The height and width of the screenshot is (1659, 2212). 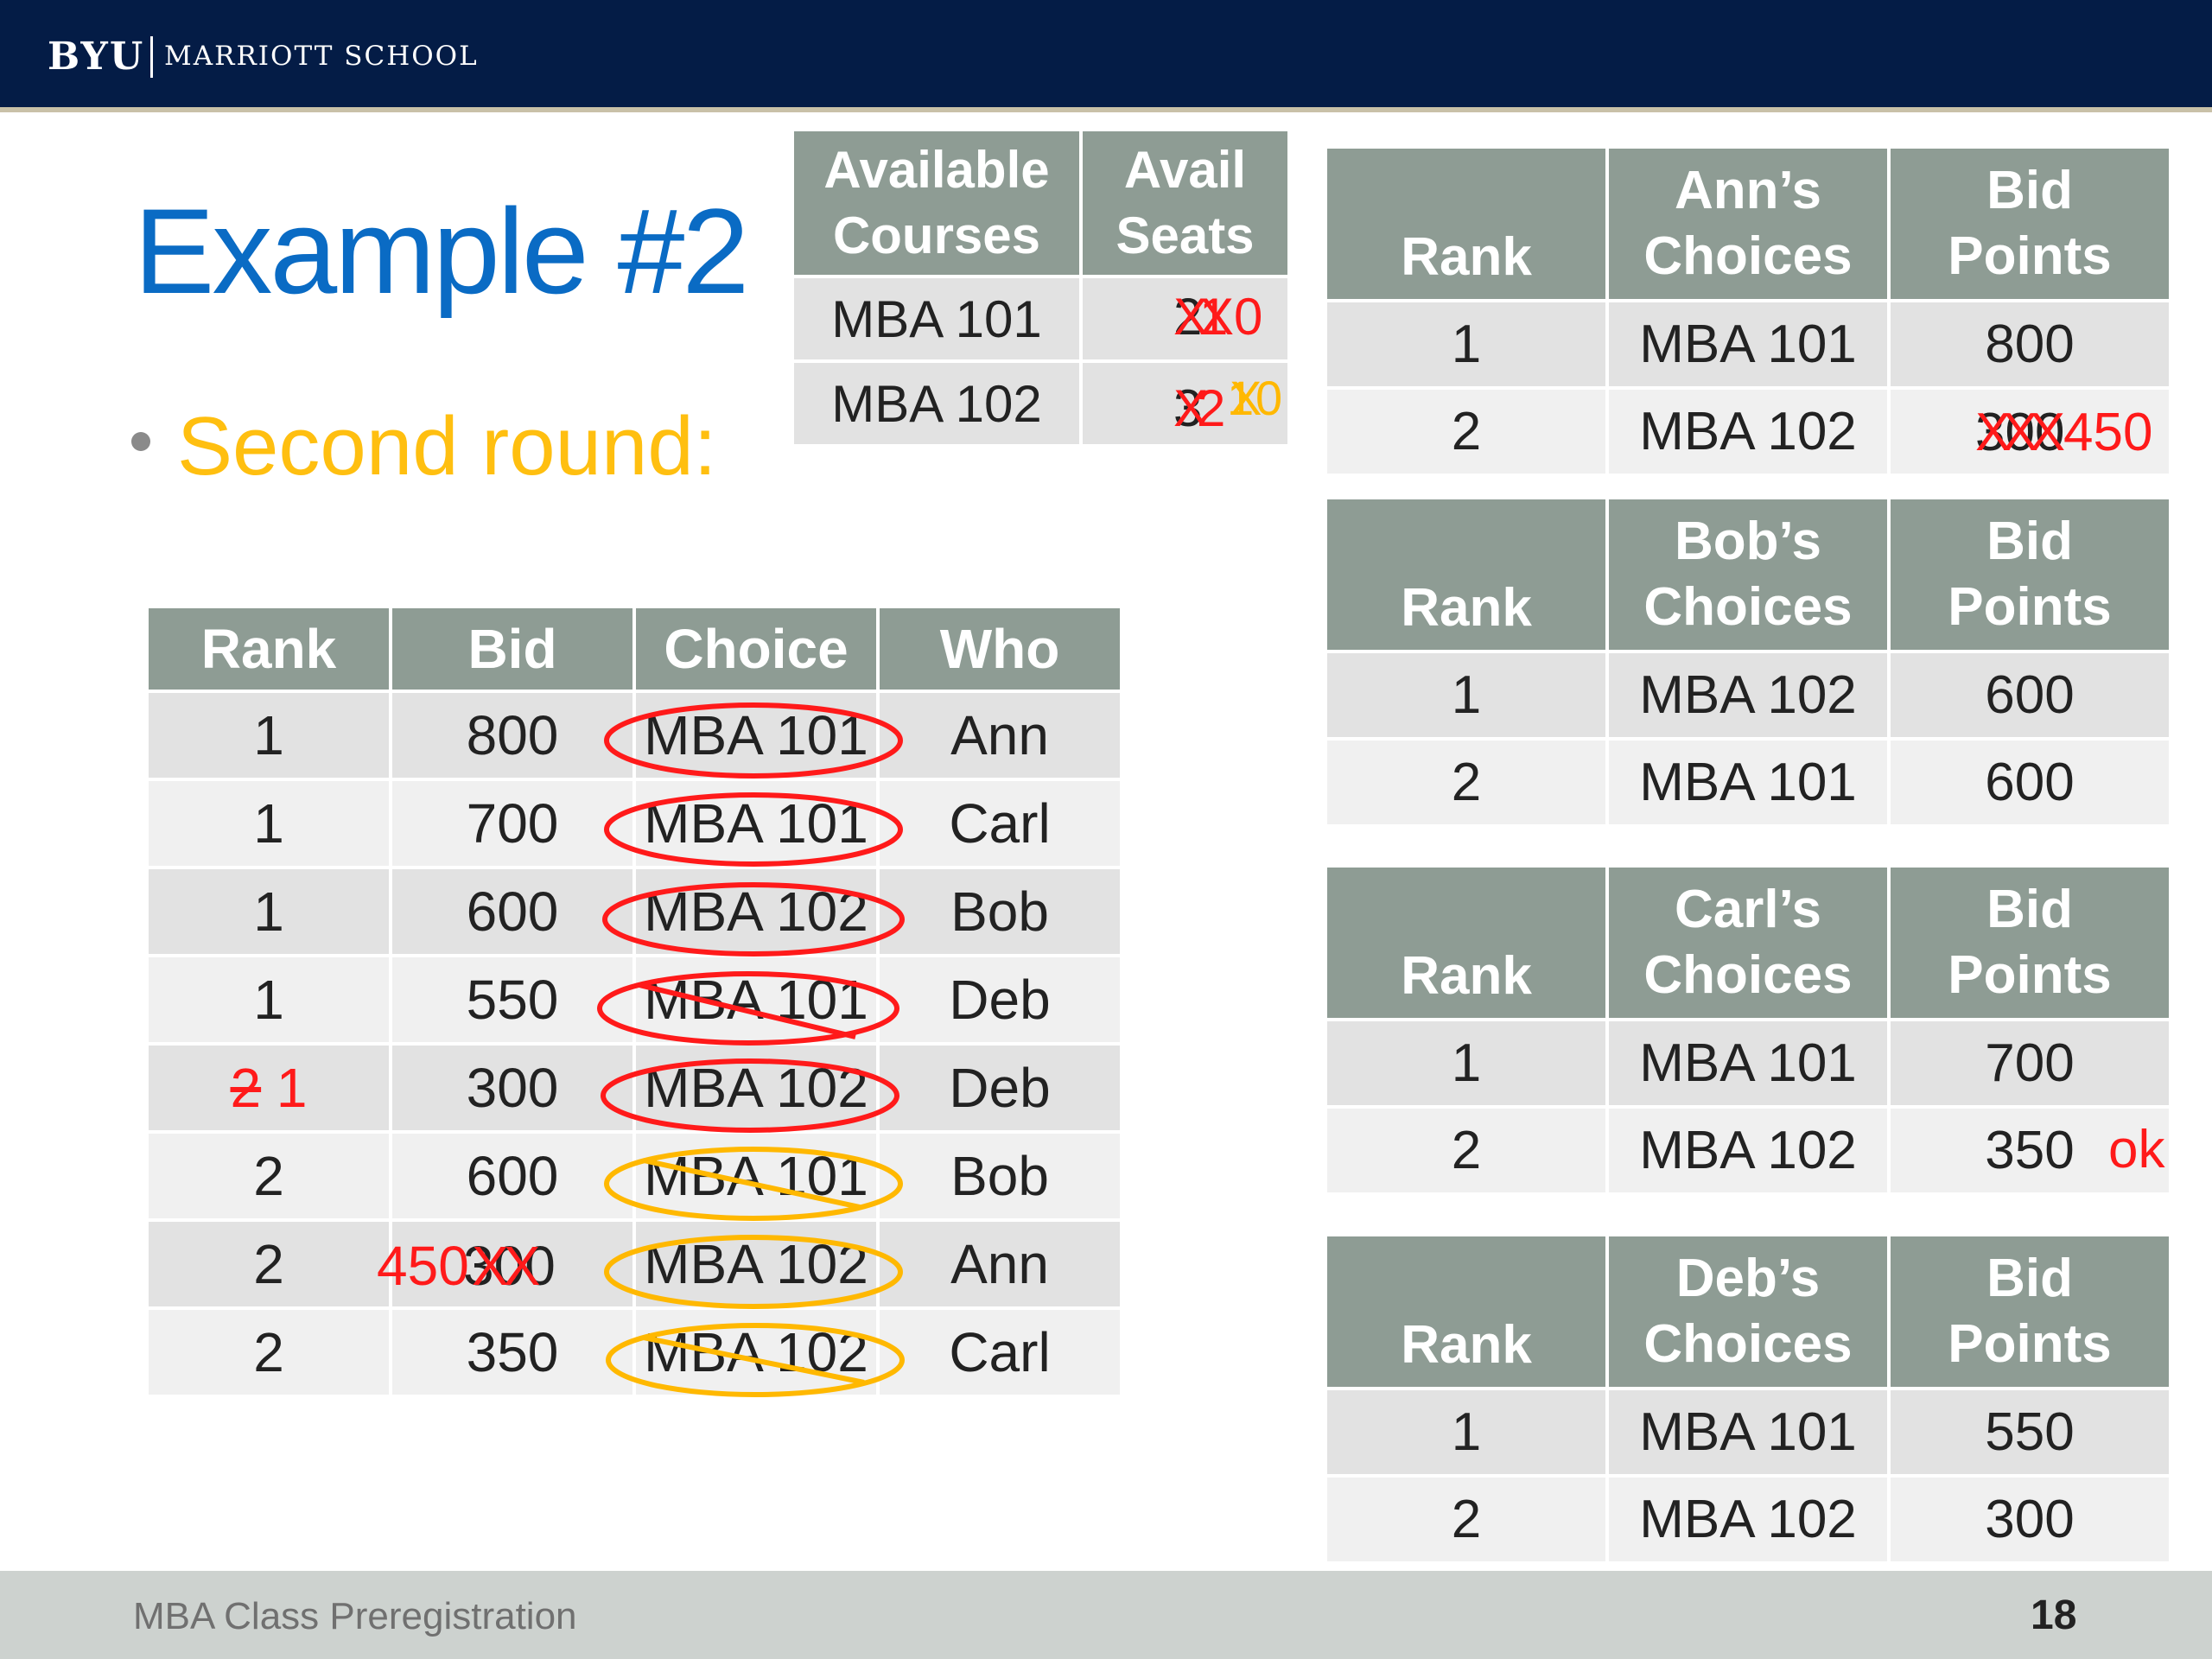 I want to click on footer-text: MBA Class Preregistration, so click(x=355, y=1616).